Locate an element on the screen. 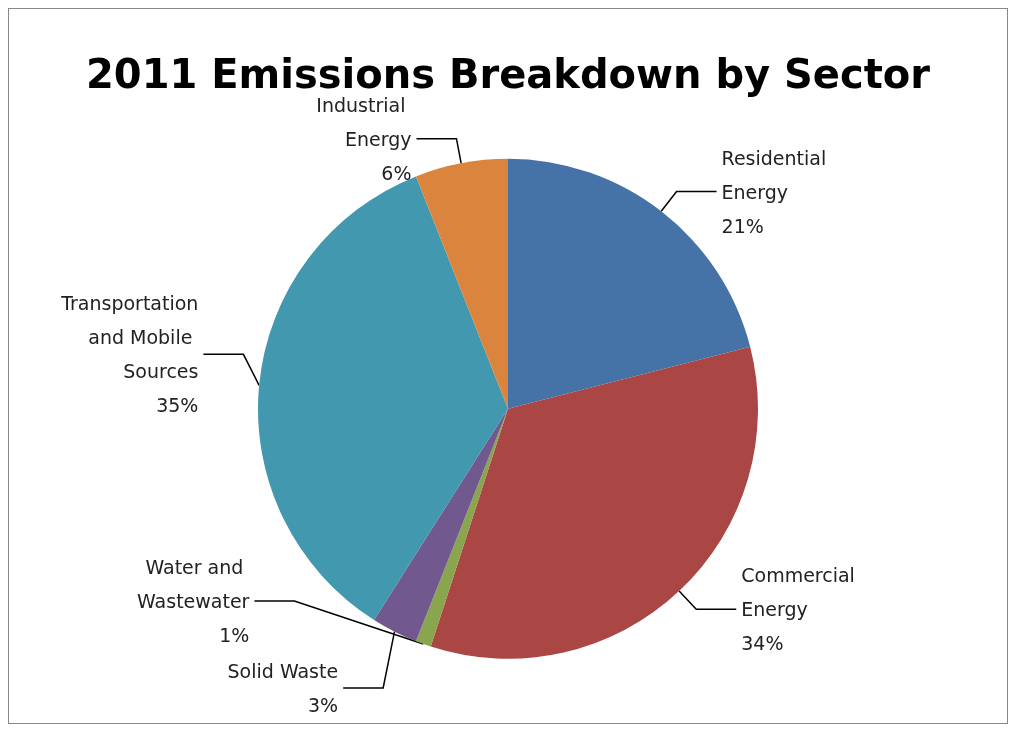 The height and width of the screenshot is (732, 1016). data-label: 1% is located at coordinates (234, 635).